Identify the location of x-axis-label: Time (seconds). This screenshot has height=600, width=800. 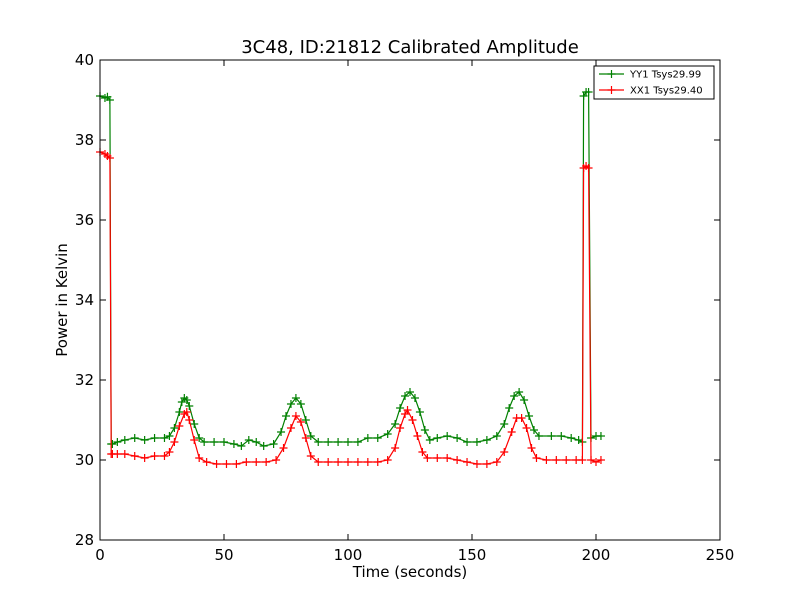
(410, 572).